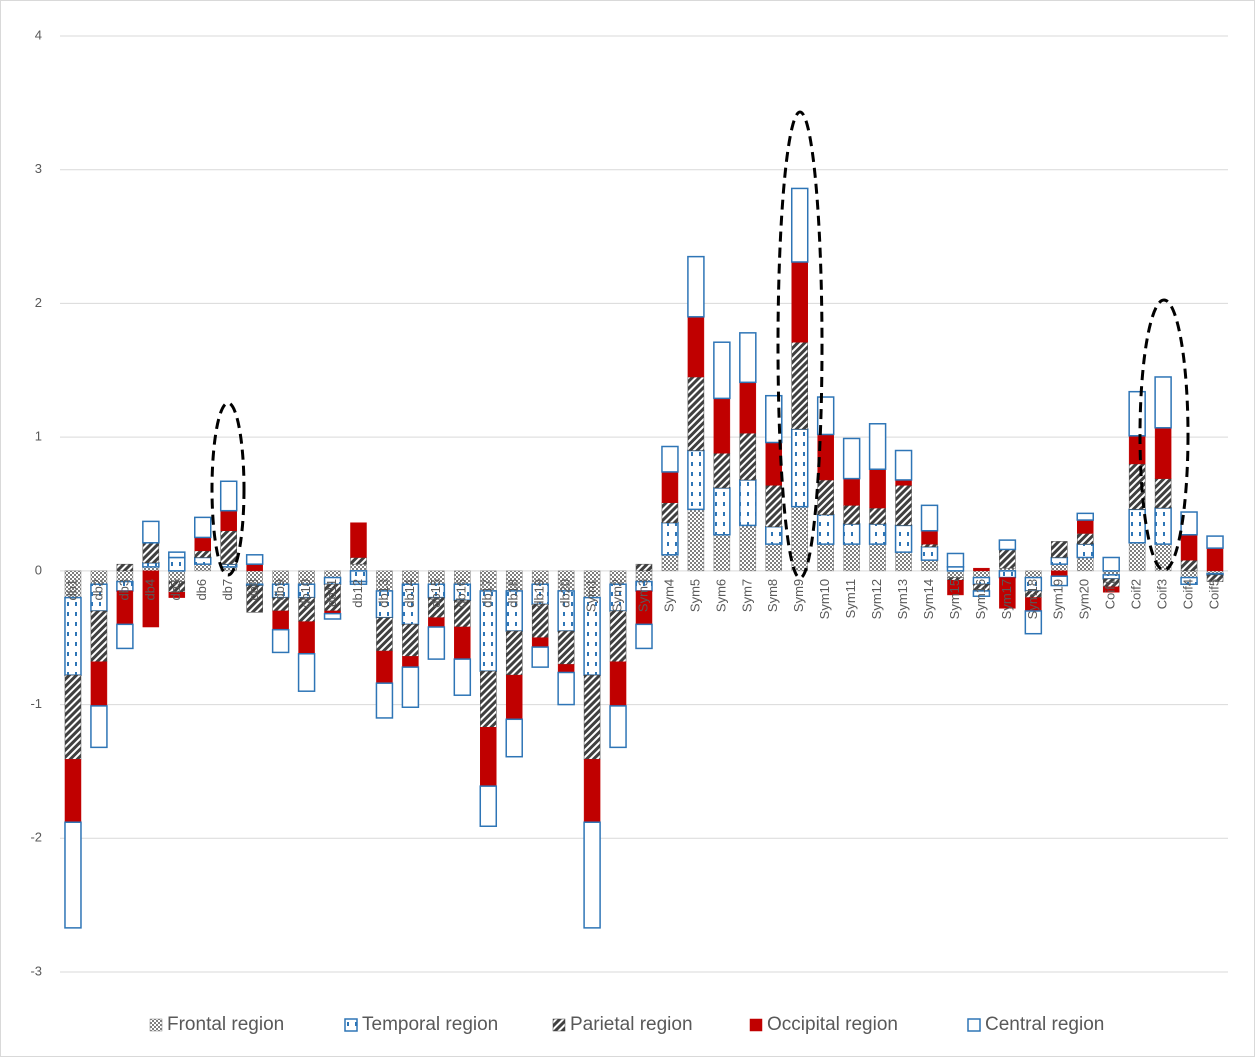 The height and width of the screenshot is (1062, 1255). I want to click on x-tick-label: Sym13, so click(902, 599).